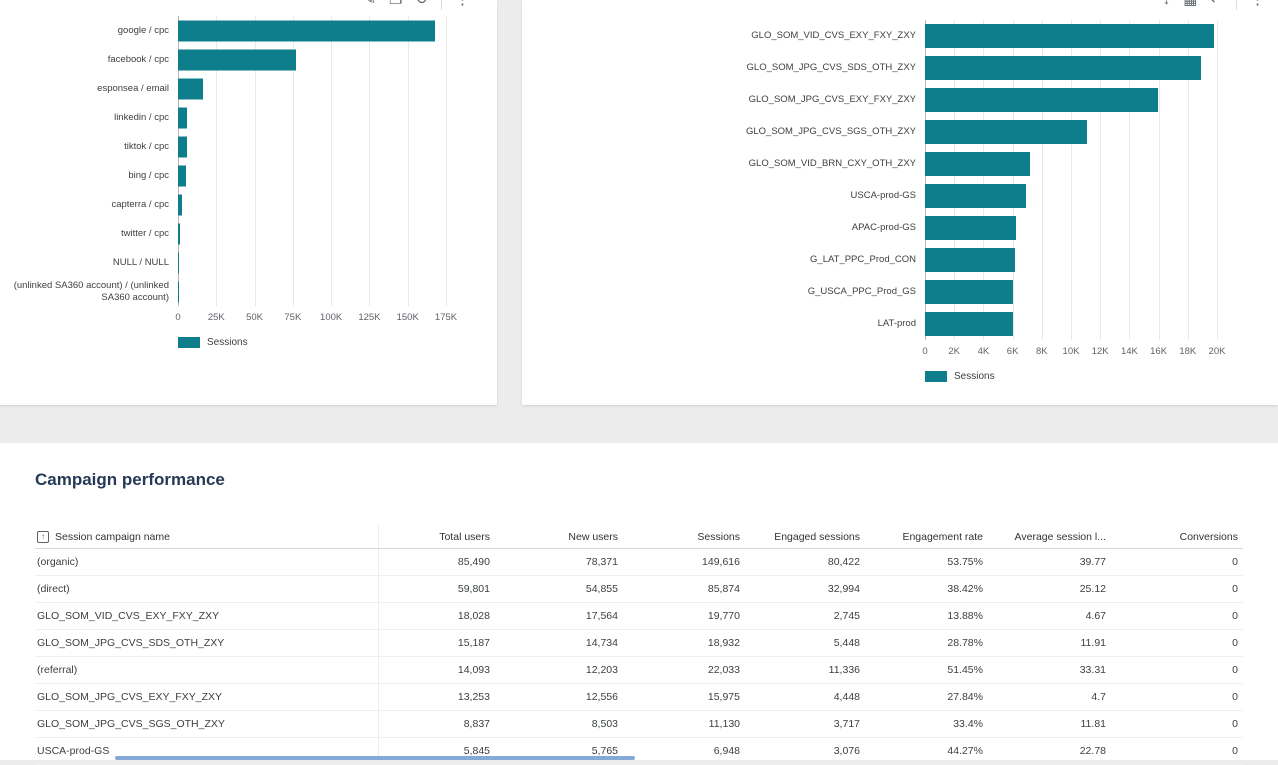  What do you see at coordinates (1100, 351) in the screenshot?
I see `x-tick-label: 12K` at bounding box center [1100, 351].